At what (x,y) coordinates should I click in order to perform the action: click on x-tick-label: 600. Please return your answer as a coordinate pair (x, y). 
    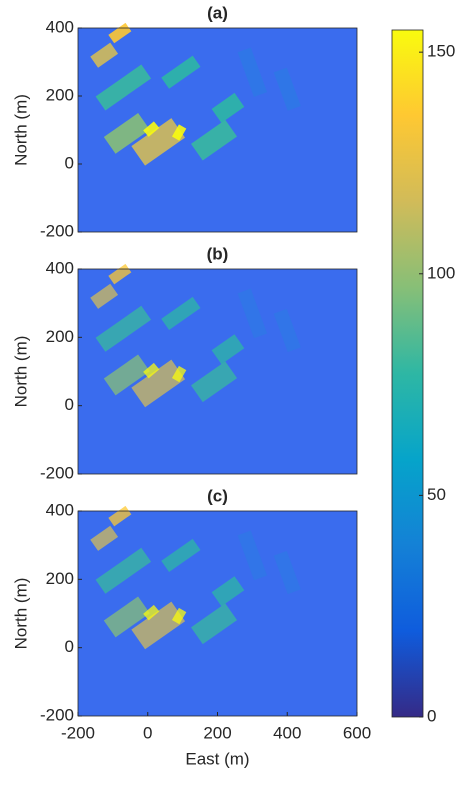
    Looking at the image, I should click on (357, 732).